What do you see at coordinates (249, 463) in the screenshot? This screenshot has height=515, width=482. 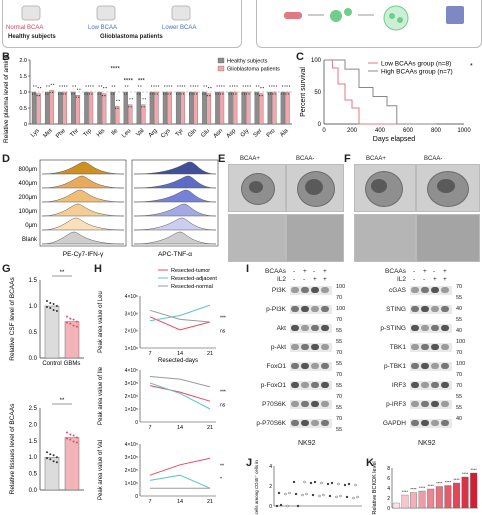 I see `panel-letter-j: J` at bounding box center [249, 463].